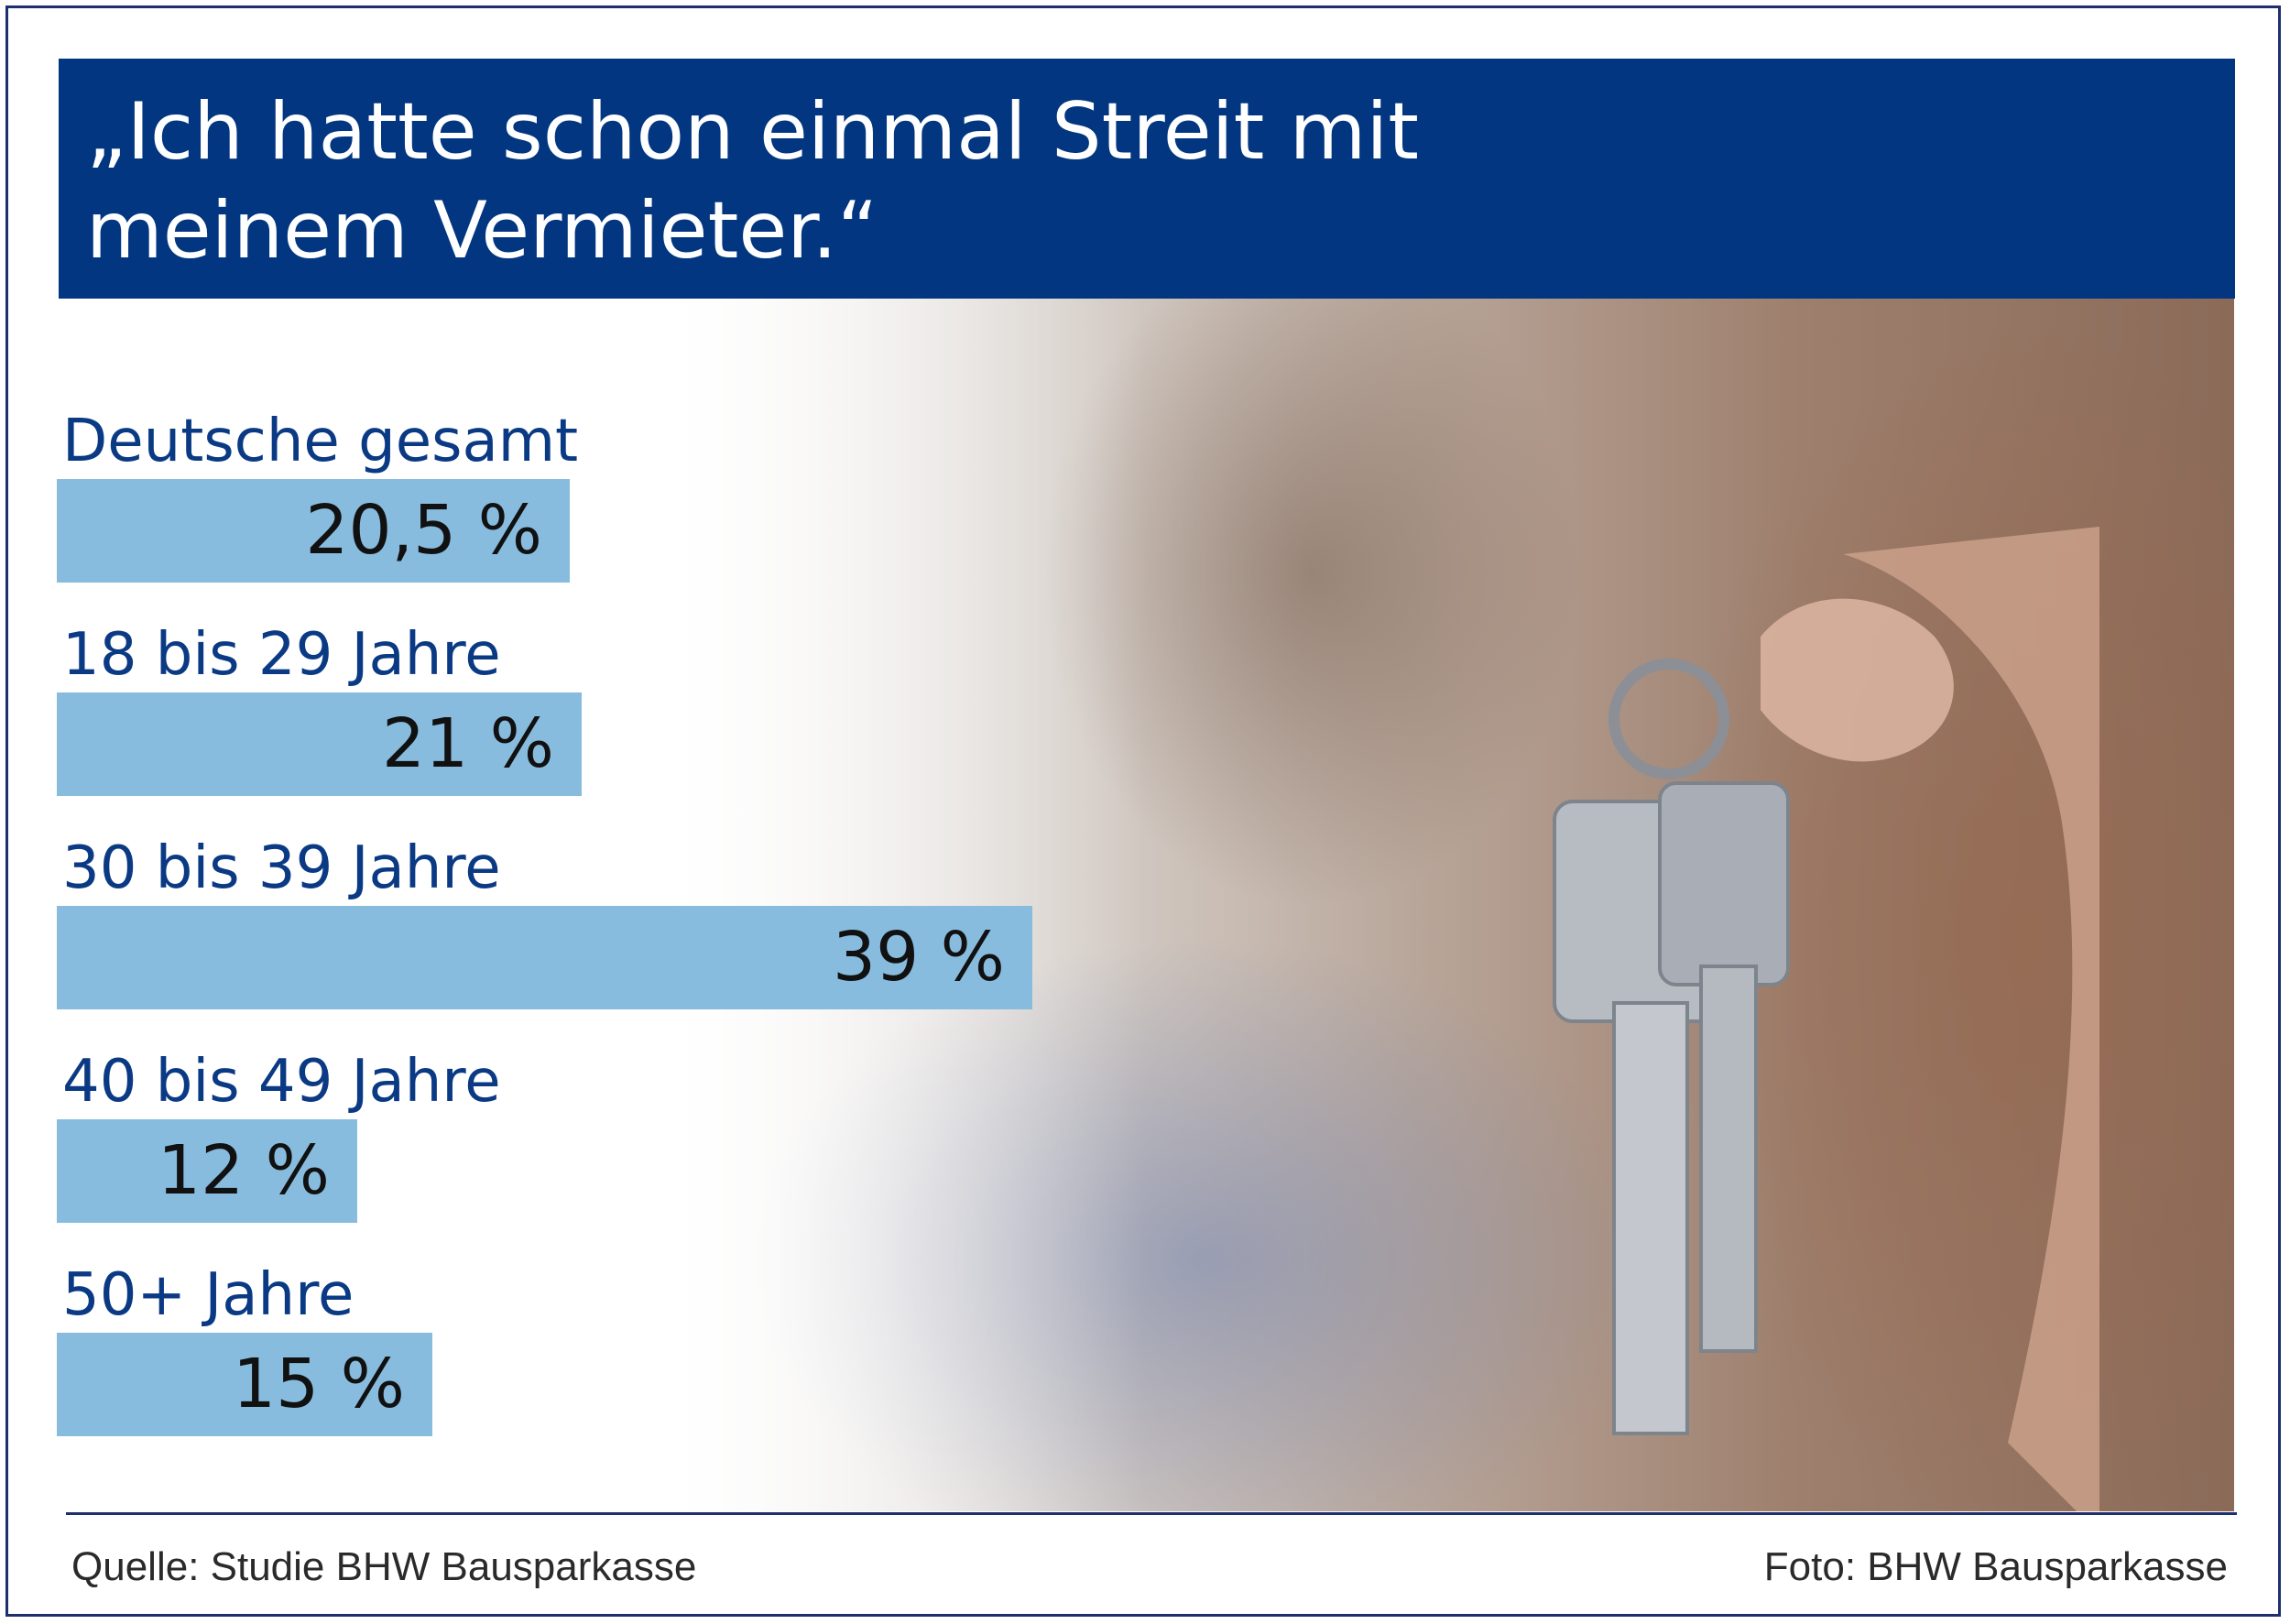 Image resolution: width=2290 pixels, height=1624 pixels. What do you see at coordinates (1152, 1513) in the screenshot?
I see `footer-divider` at bounding box center [1152, 1513].